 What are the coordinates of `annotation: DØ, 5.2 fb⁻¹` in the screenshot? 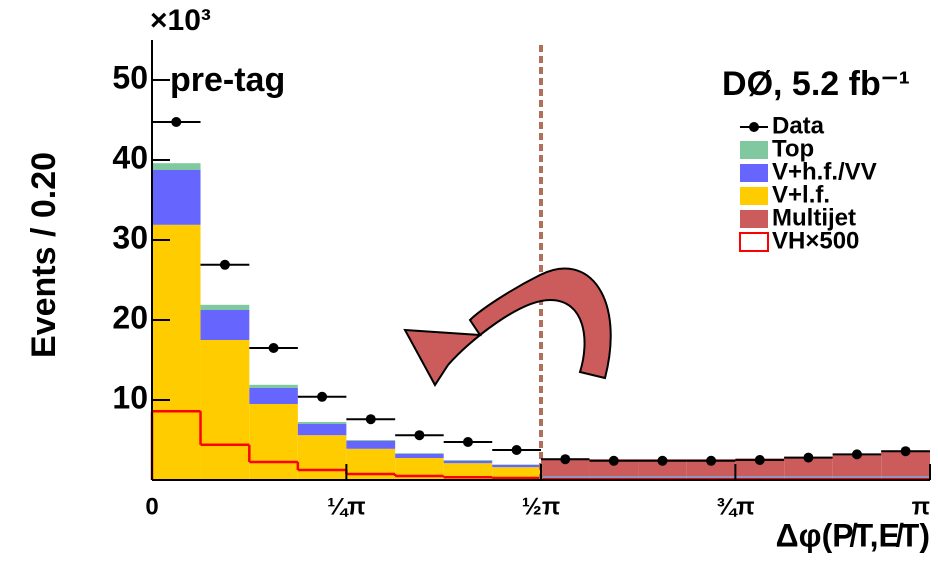 It's located at (816, 84).